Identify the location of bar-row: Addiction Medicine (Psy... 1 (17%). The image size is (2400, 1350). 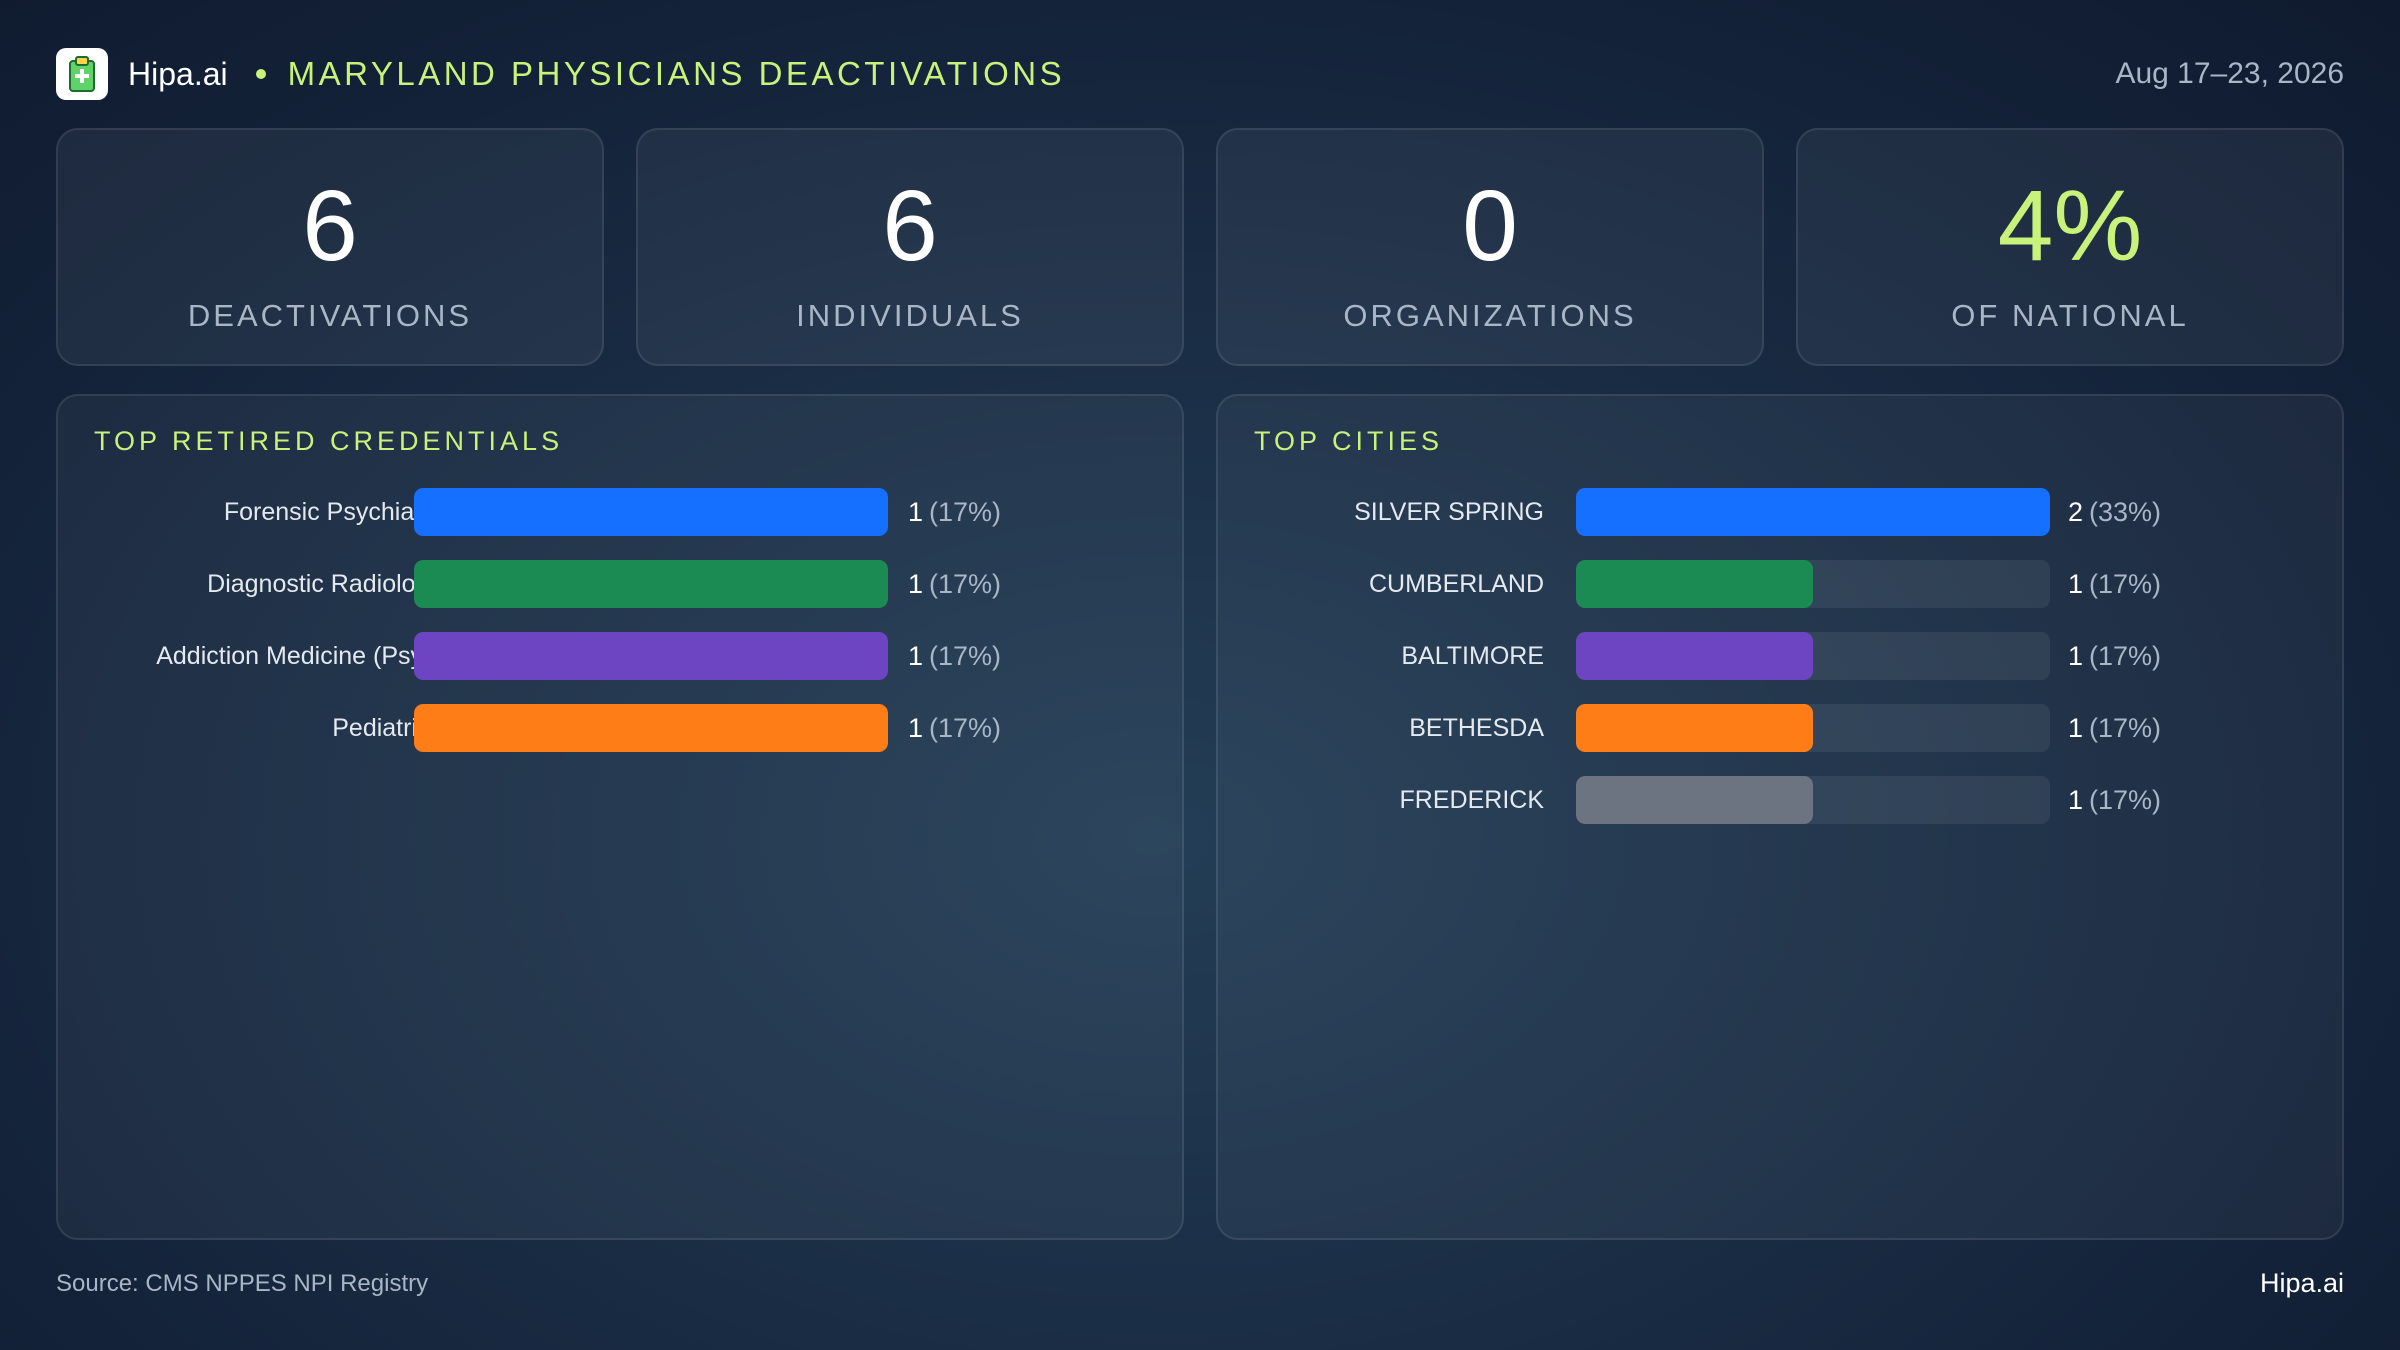
(620, 662).